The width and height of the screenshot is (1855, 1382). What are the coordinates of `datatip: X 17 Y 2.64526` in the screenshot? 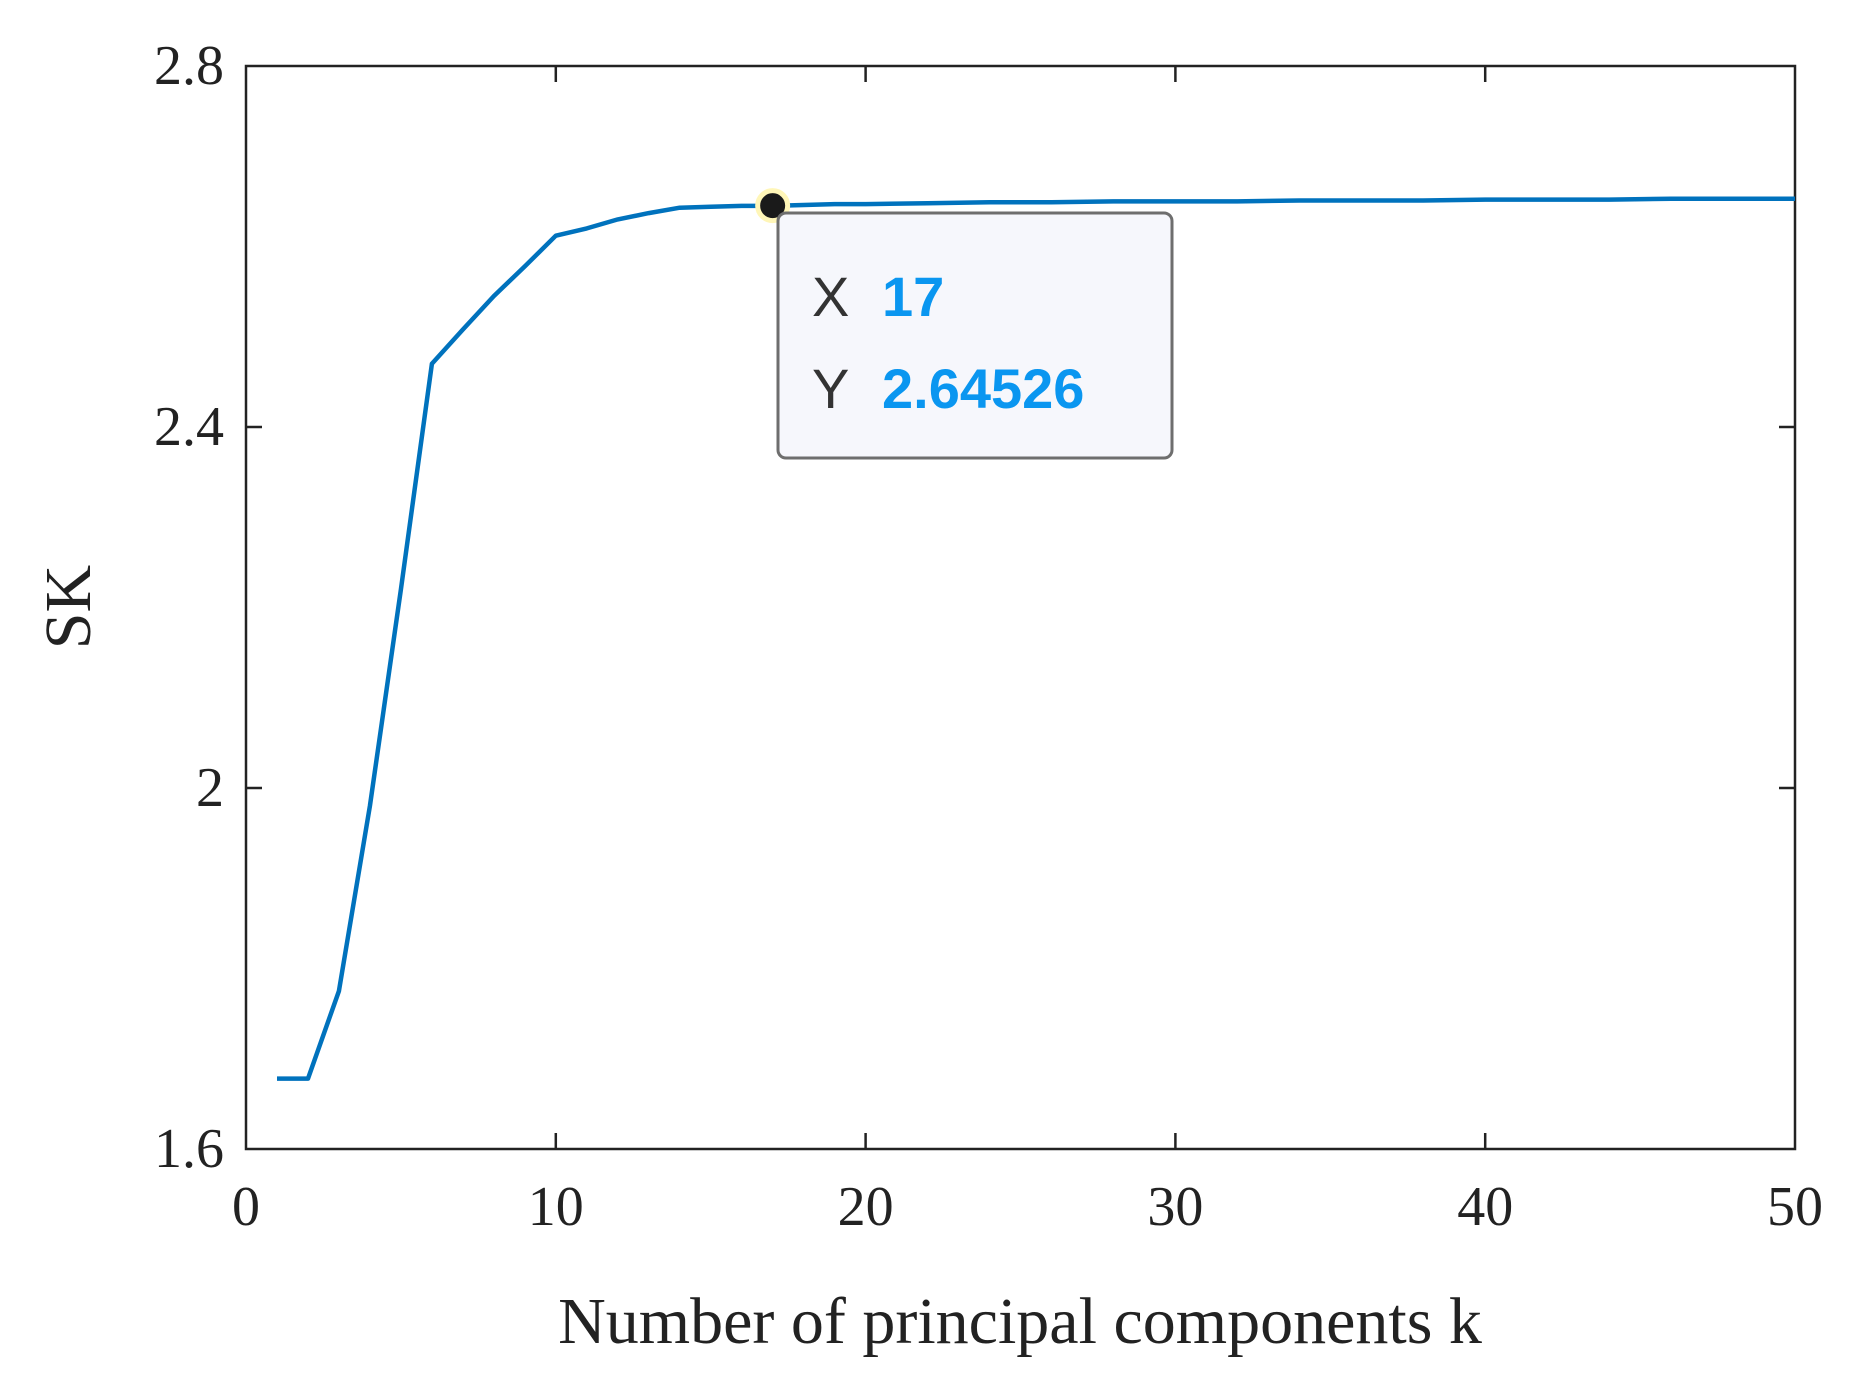 It's located at (975, 335).